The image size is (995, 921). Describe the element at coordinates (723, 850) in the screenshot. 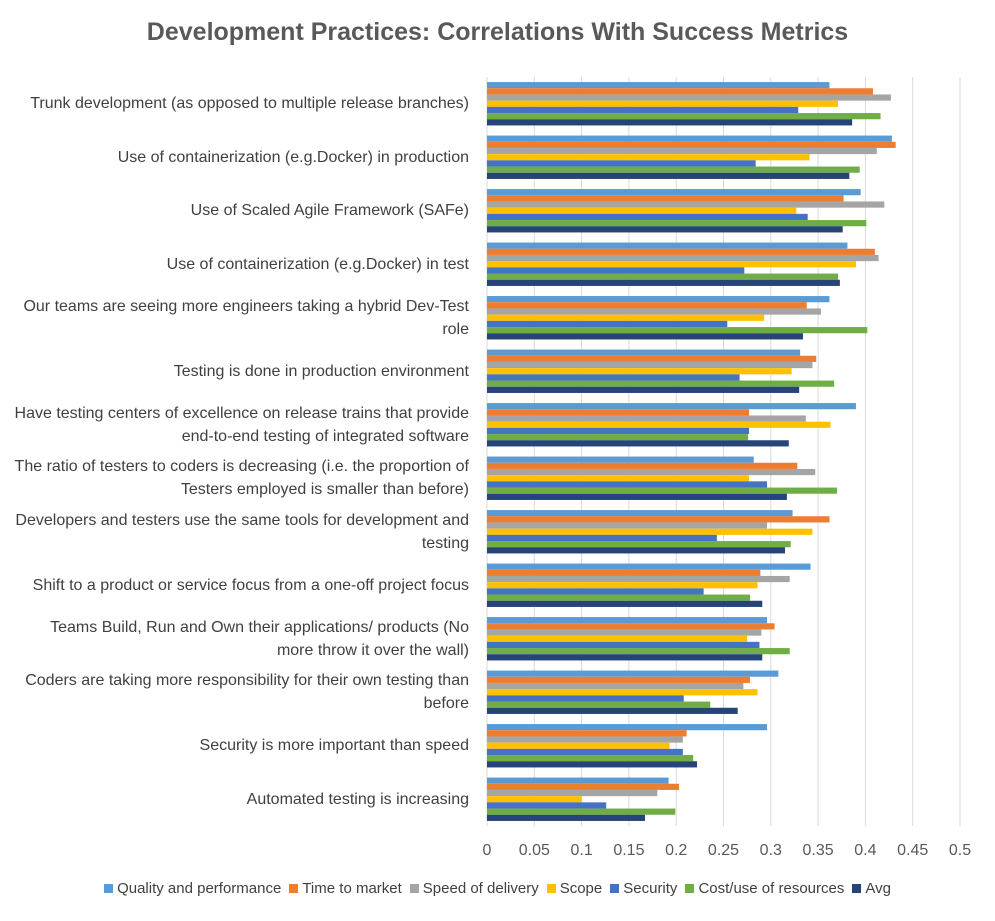

I see `x-tick-label: 0.25` at that location.